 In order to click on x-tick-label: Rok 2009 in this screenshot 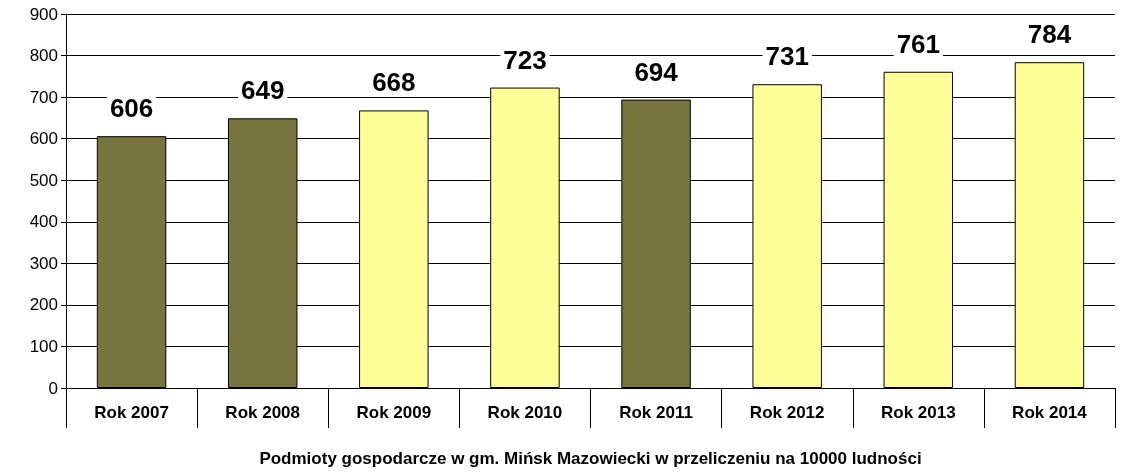, I will do `click(394, 412)`.